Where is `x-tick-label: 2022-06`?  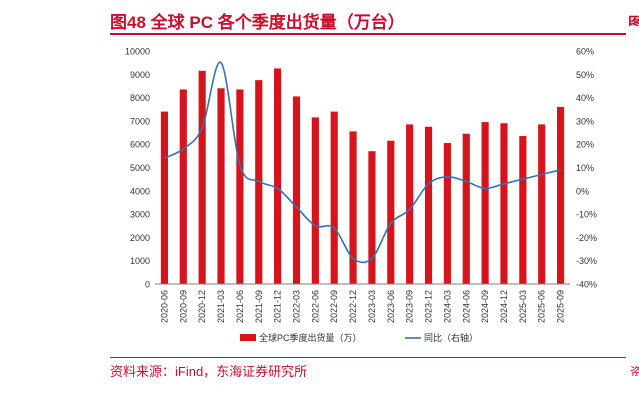
x-tick-label: 2022-06 is located at coordinates (315, 306).